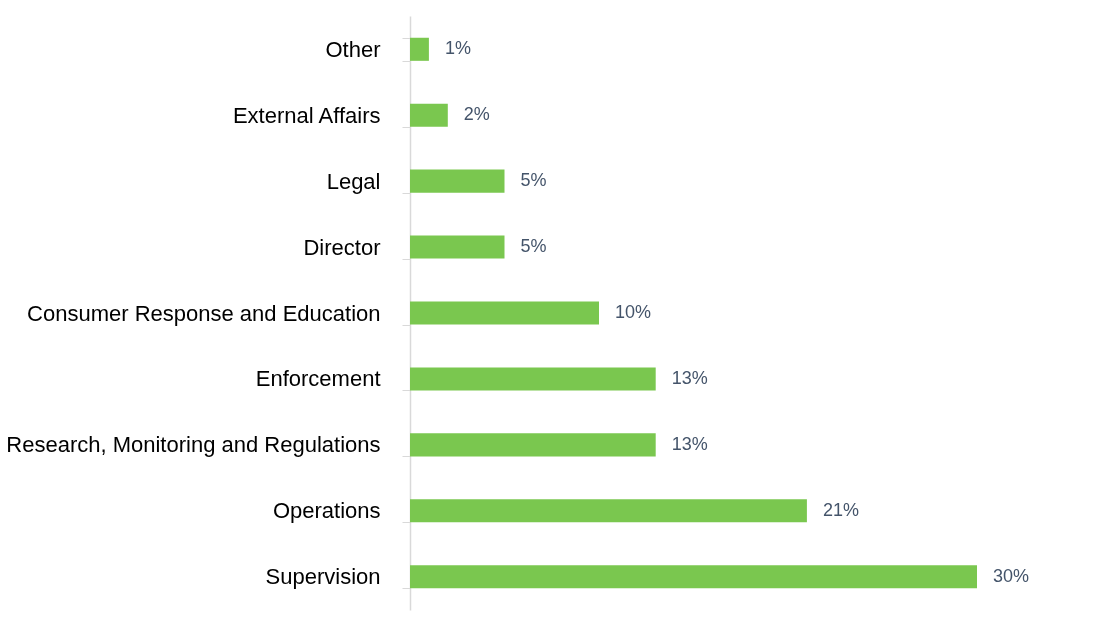  What do you see at coordinates (840, 509) in the screenshot?
I see `data-label: 21%` at bounding box center [840, 509].